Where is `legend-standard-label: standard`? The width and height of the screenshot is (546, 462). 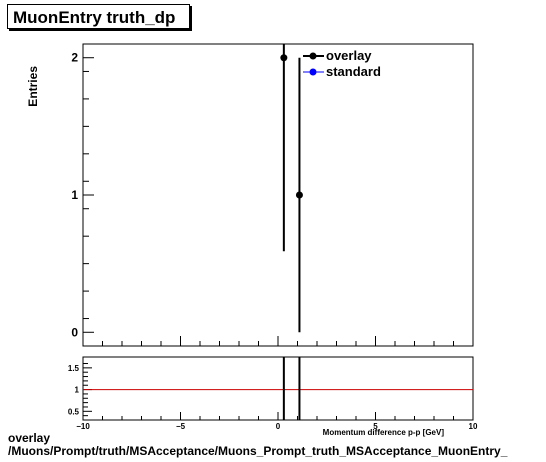 legend-standard-label: standard is located at coordinates (353, 71).